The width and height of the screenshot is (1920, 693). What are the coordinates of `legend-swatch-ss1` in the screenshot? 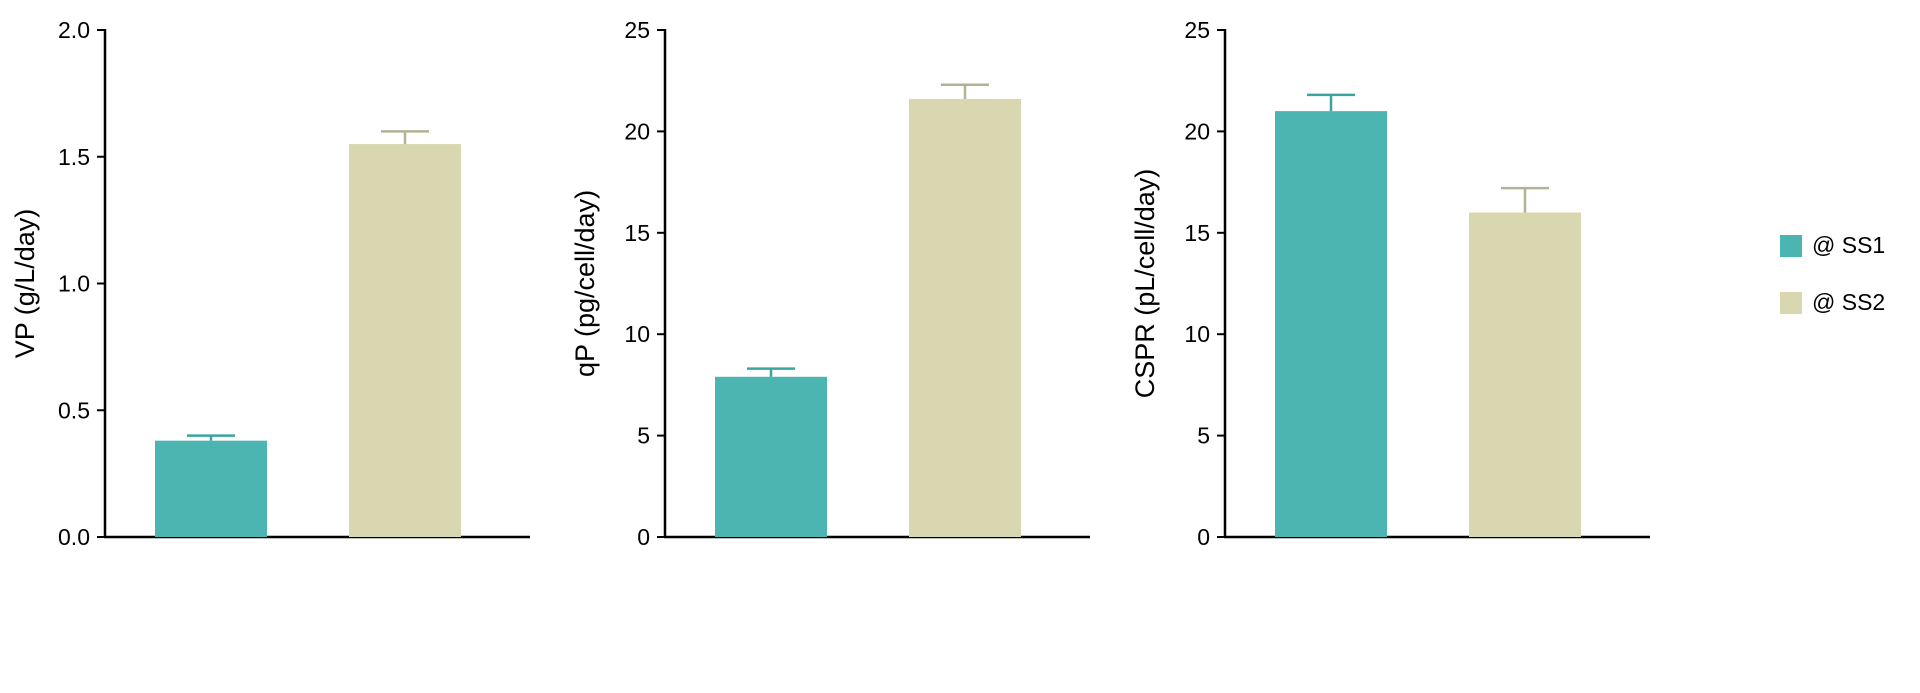 It's located at (1791, 245).